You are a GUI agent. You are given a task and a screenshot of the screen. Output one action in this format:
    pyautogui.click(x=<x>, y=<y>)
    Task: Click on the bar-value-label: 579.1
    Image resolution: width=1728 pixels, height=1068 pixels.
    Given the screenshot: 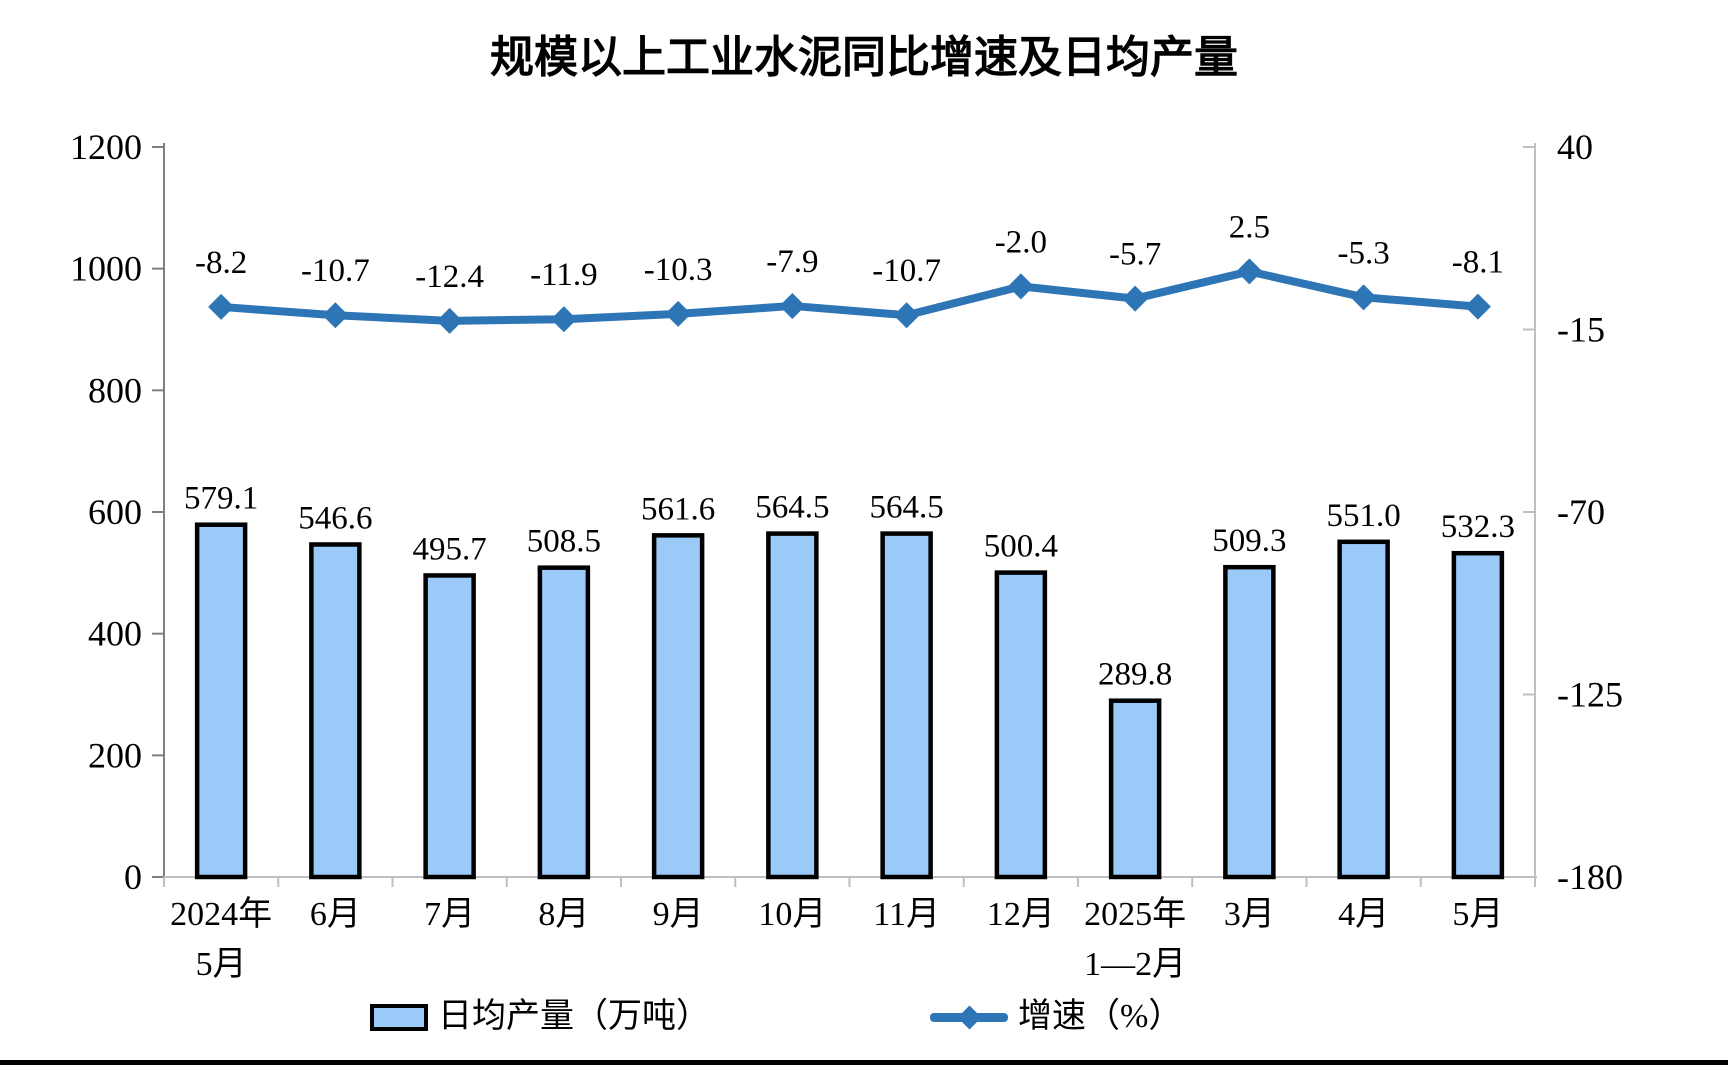 What is the action you would take?
    pyautogui.click(x=221, y=499)
    